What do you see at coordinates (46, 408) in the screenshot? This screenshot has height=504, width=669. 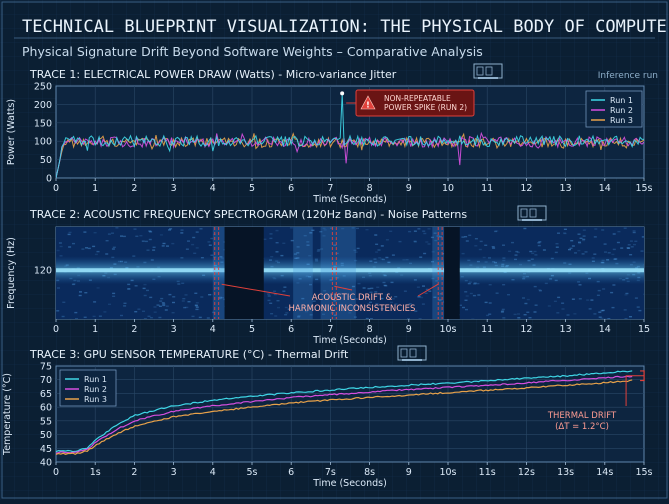 I see `y-tick-label: 60` at bounding box center [46, 408].